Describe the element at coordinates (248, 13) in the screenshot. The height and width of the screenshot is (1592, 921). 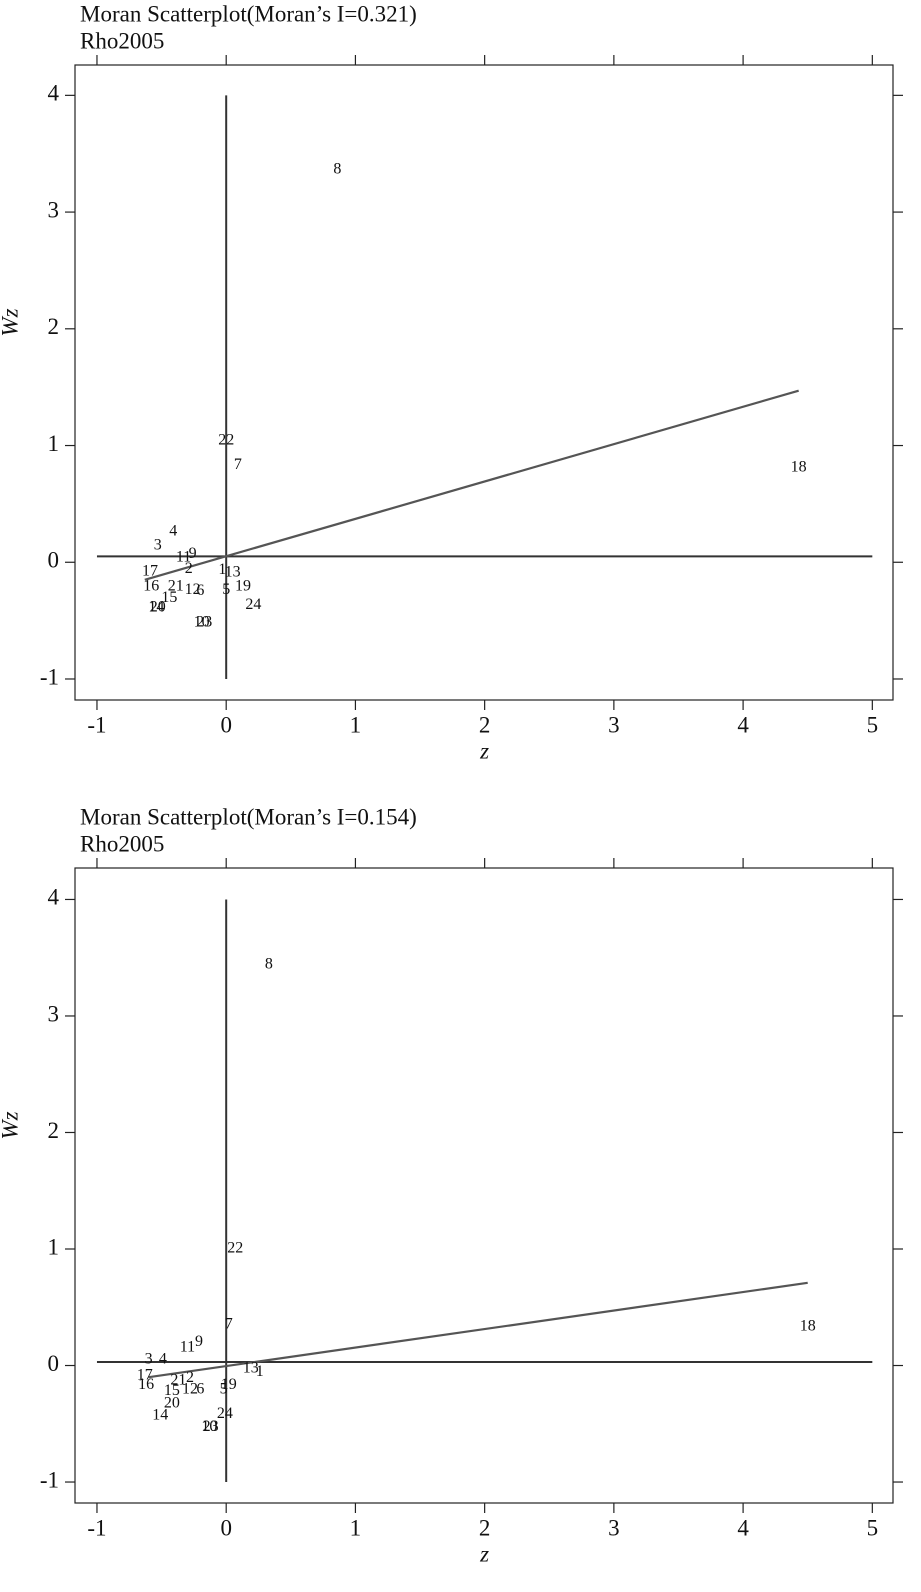
I see `chart-title: Moran Scatterplot(Moran’s I=0.321)` at that location.